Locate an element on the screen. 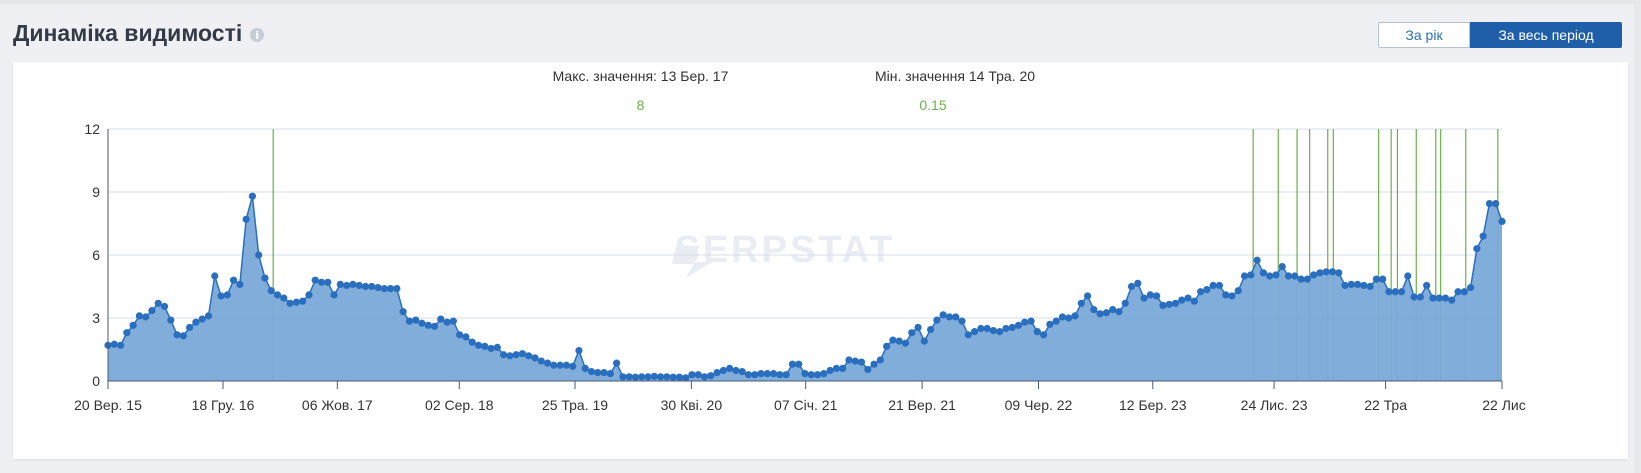 The image size is (1641, 473). toggle-year-button: За рік is located at coordinates (1424, 35).